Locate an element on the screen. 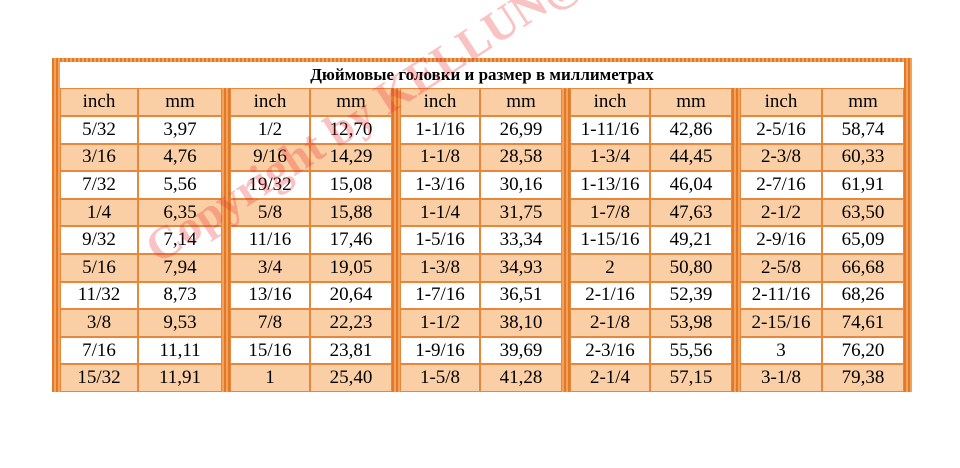 This screenshot has height=468, width=960. cell: 9/16 is located at coordinates (270, 157).